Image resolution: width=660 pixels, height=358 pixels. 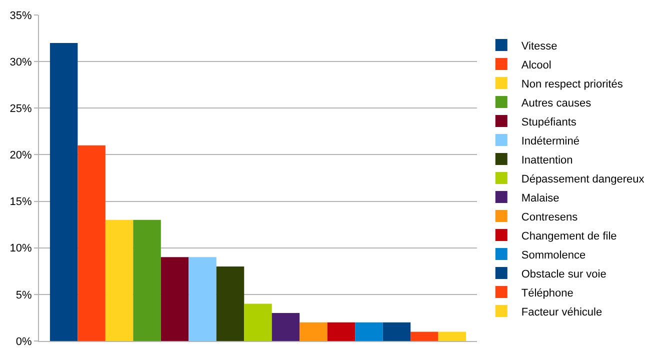 I want to click on legend-label: Non respect priorités, so click(x=572, y=84).